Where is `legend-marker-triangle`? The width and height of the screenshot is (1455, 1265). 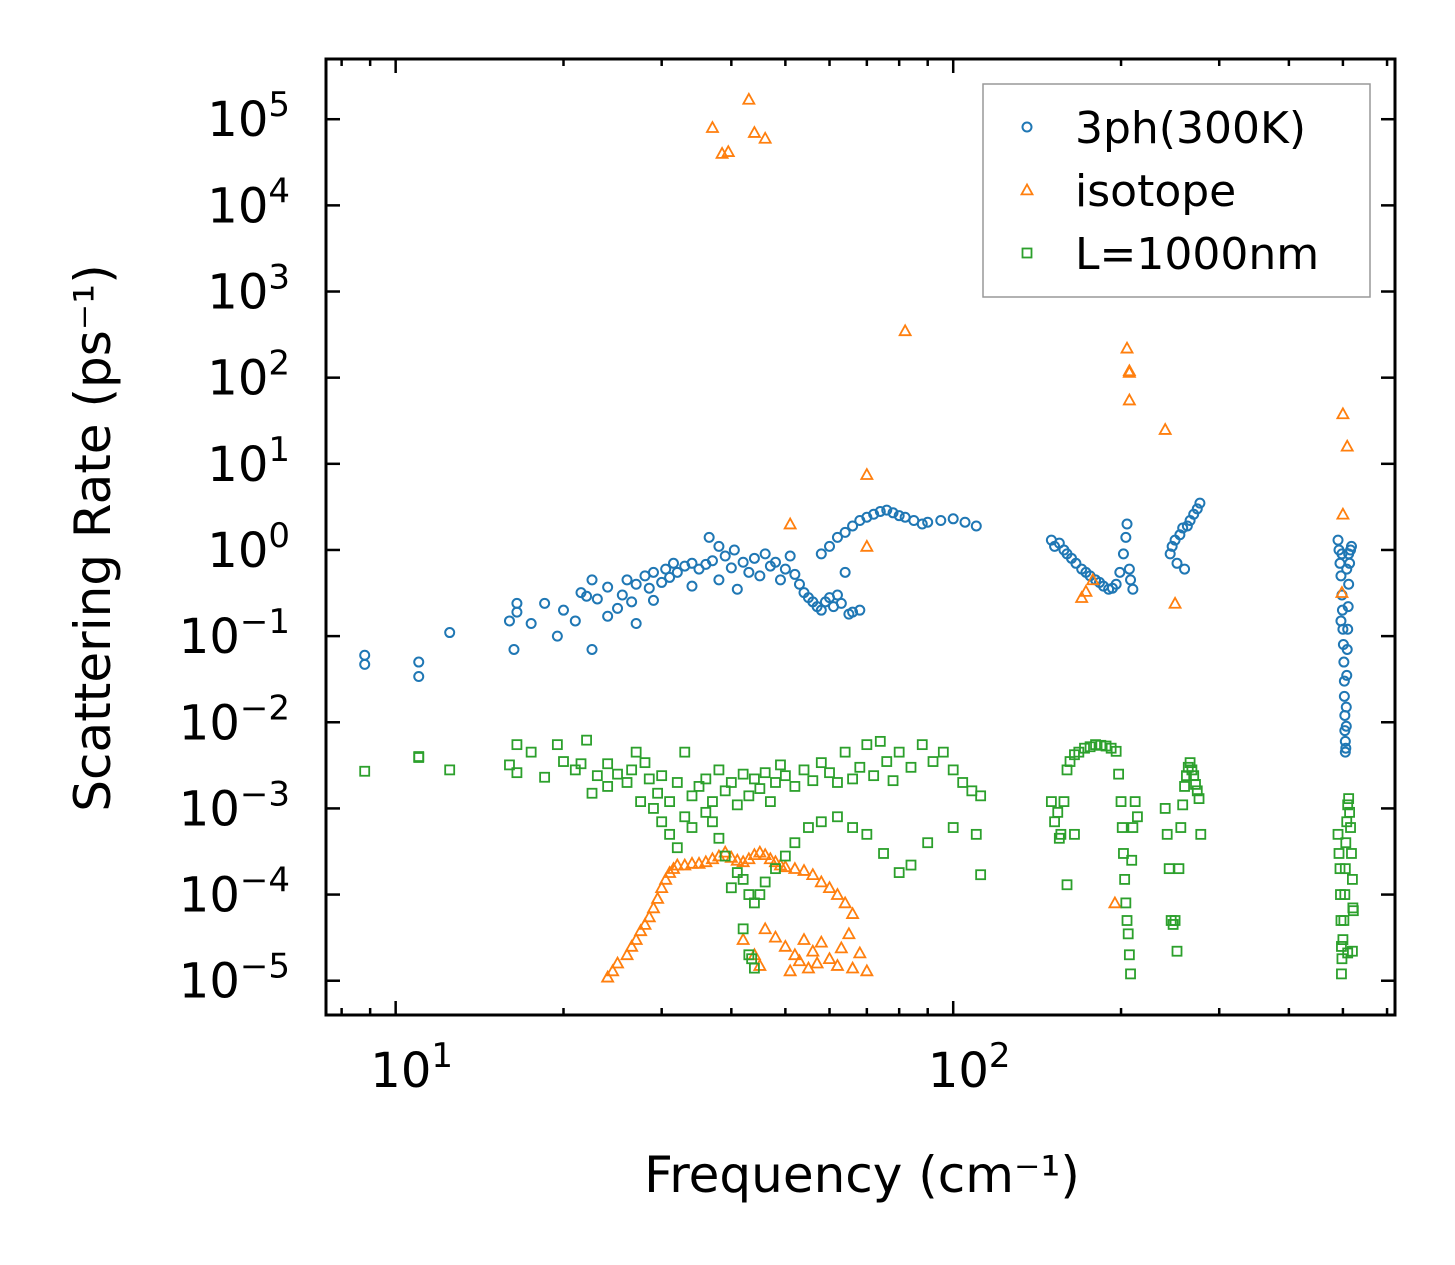 legend-marker-triangle is located at coordinates (1027, 189).